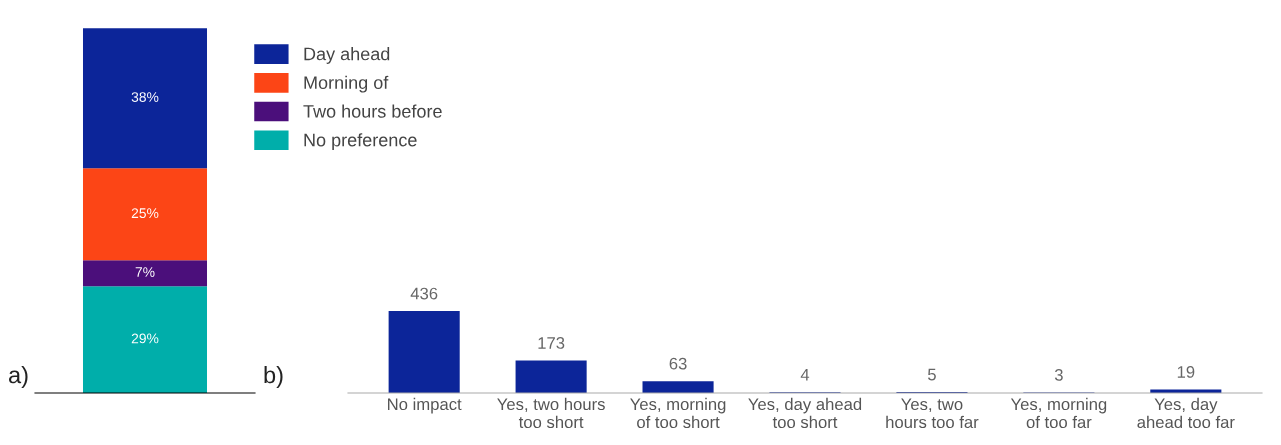 This screenshot has height=445, width=1281. What do you see at coordinates (678, 413) in the screenshot?
I see `x-tick-label: Yes, morning of too short` at bounding box center [678, 413].